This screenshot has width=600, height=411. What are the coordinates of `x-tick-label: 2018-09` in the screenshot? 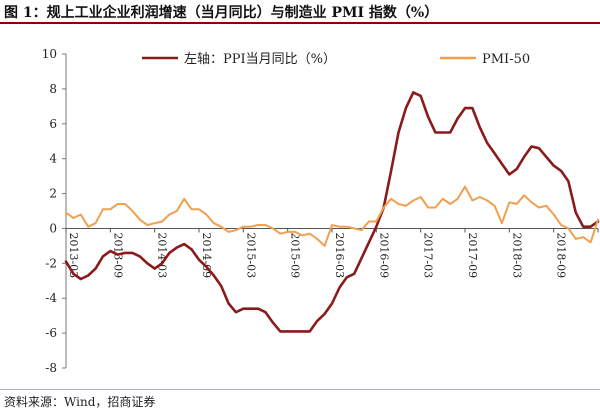 It's located at (561, 255).